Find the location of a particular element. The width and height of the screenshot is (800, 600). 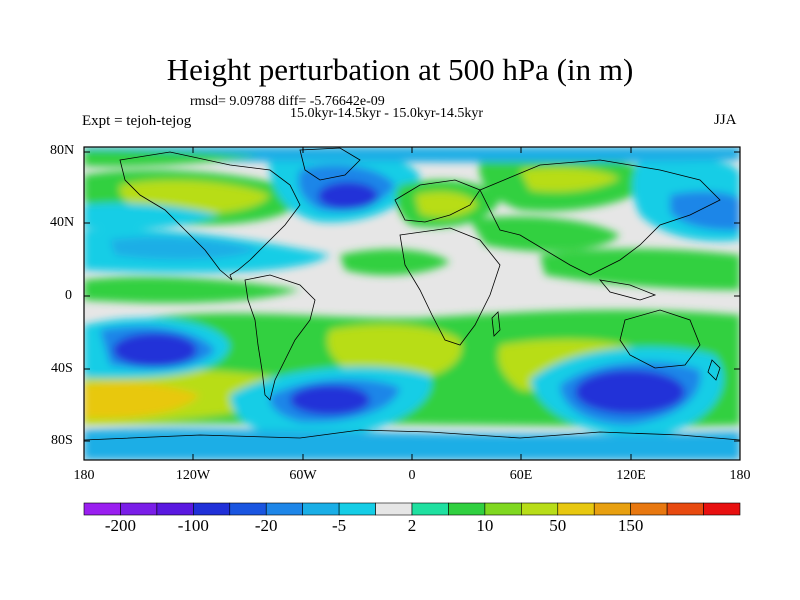

season-label: JJA is located at coordinates (725, 120).